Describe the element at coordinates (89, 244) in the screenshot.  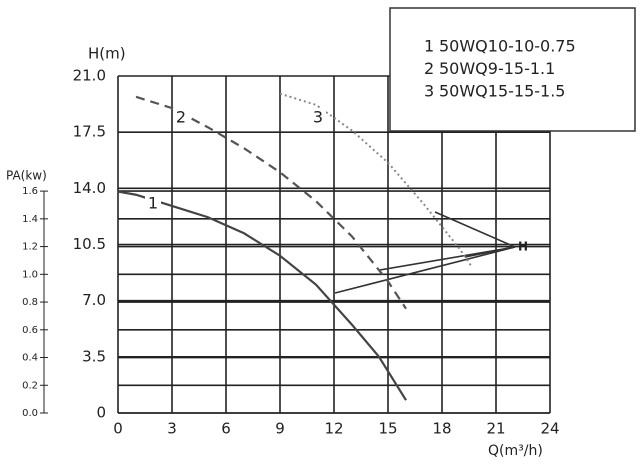
I see `y-tick-label: 10.5` at that location.